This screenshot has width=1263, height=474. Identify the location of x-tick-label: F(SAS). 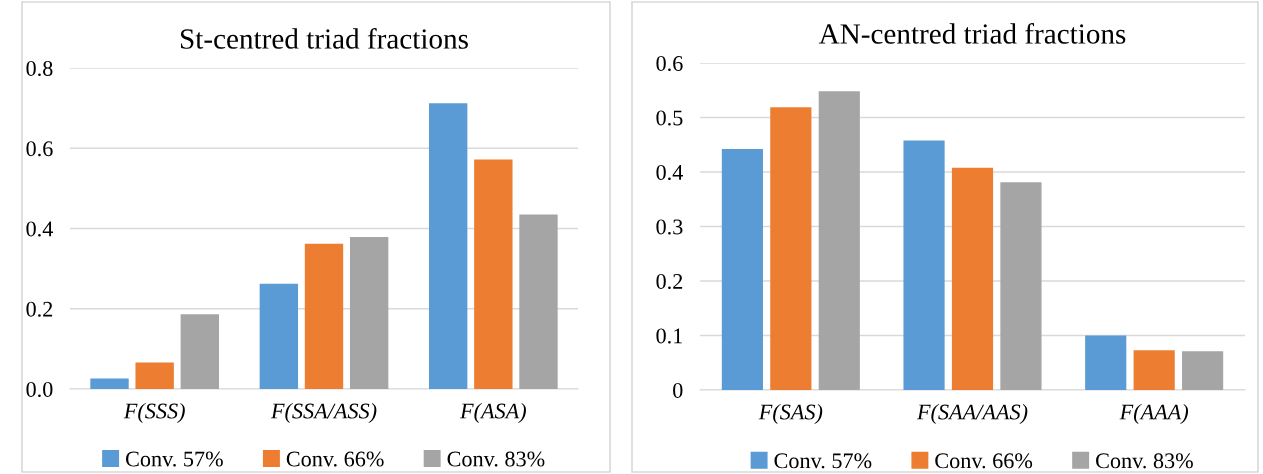
(790, 414).